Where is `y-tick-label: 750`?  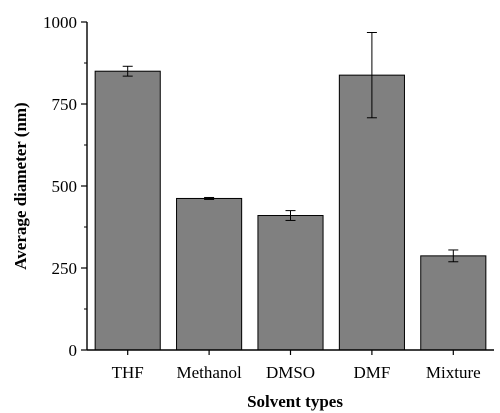 y-tick-label: 750 is located at coordinates (65, 104).